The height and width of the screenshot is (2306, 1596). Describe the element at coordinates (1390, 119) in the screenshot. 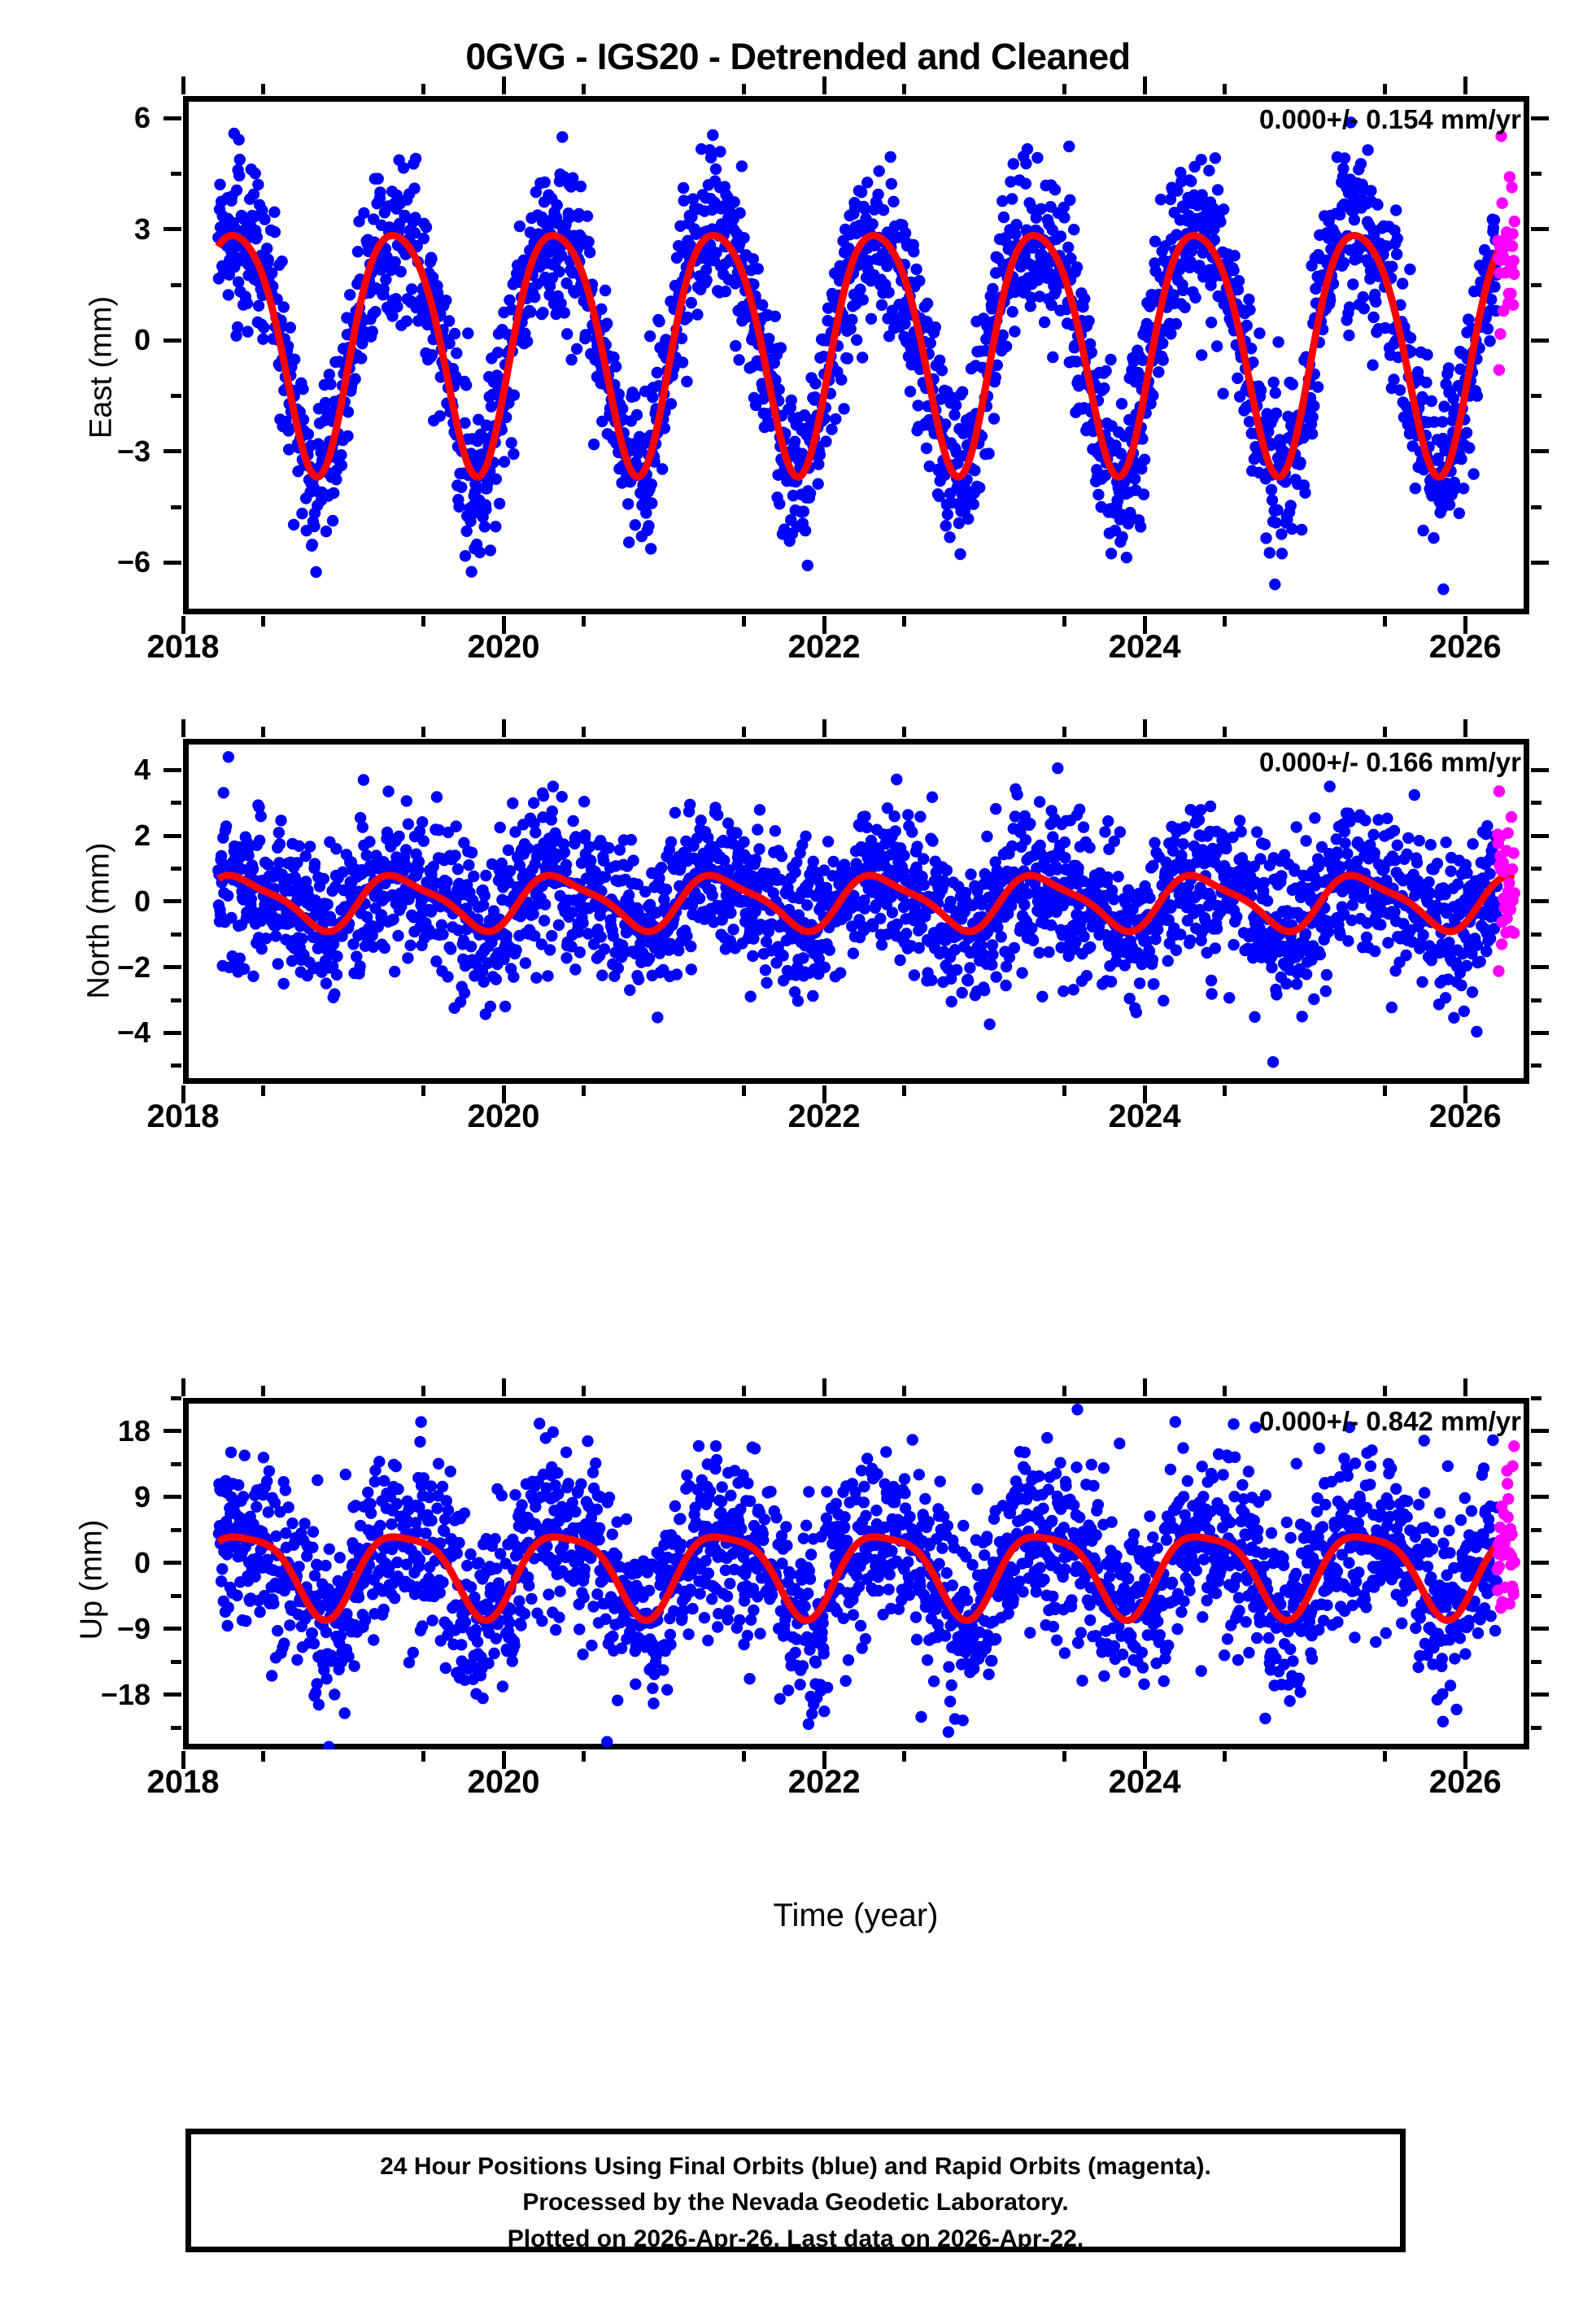

I see `rate-annotation-east: 0.000+/- 0.154 mm/yr` at that location.